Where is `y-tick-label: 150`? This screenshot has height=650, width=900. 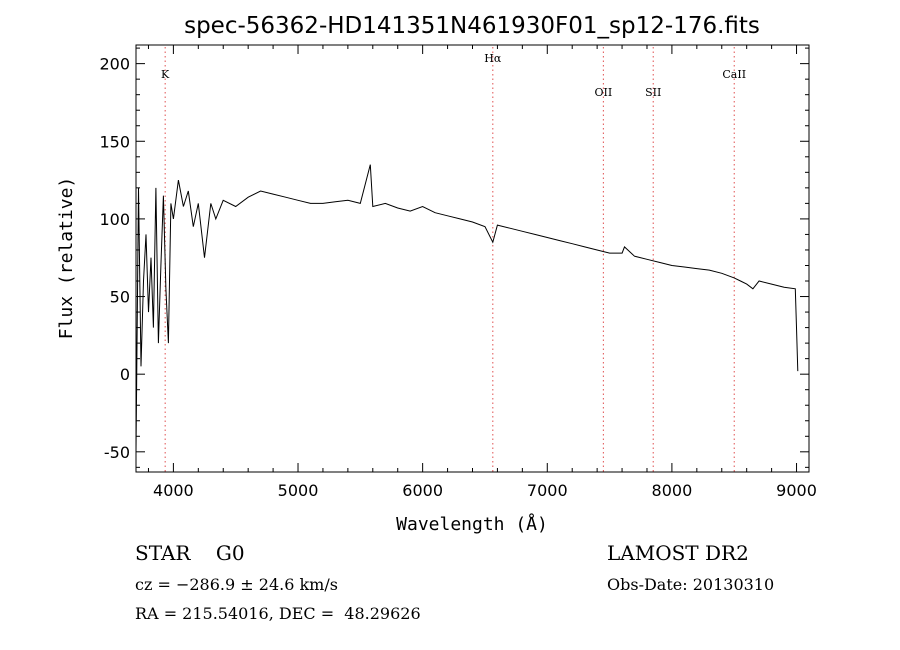
y-tick-label: 150 is located at coordinates (114, 141).